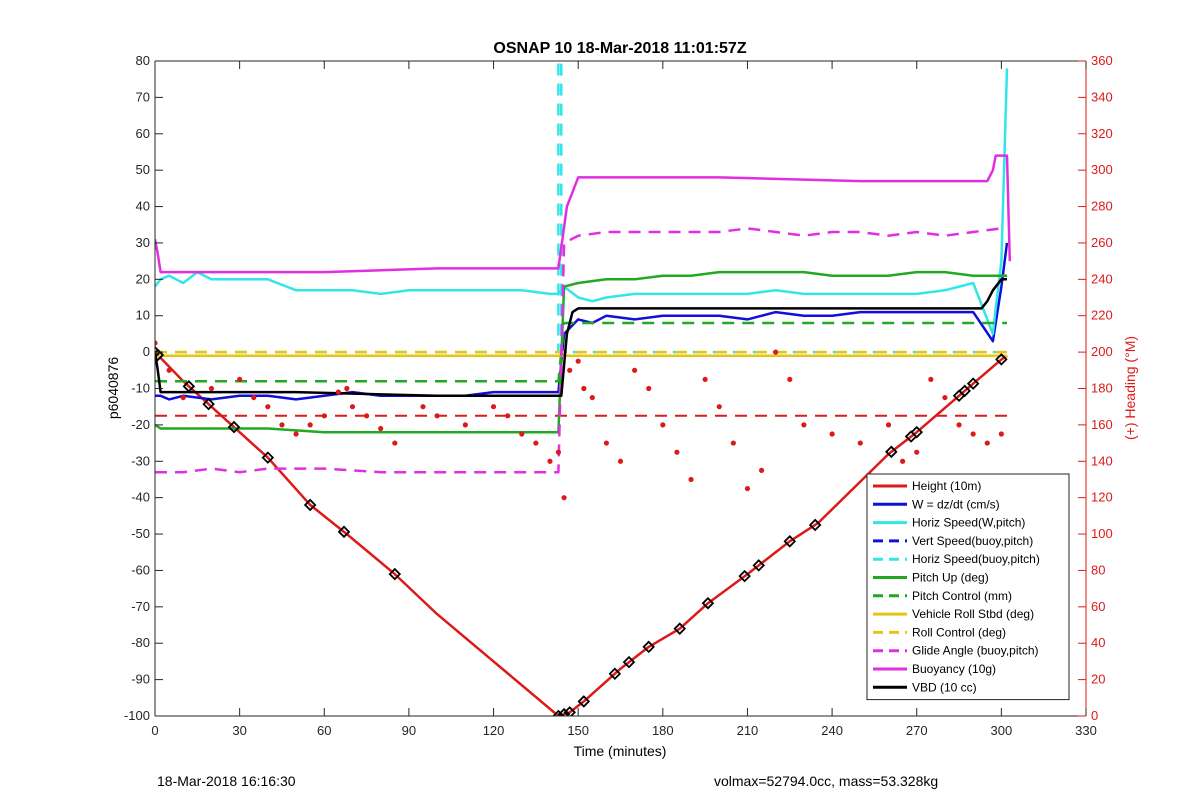 Image resolution: width=1200 pixels, height=804 pixels. What do you see at coordinates (409, 730) in the screenshot?
I see `x-tick-label: 90` at bounding box center [409, 730].